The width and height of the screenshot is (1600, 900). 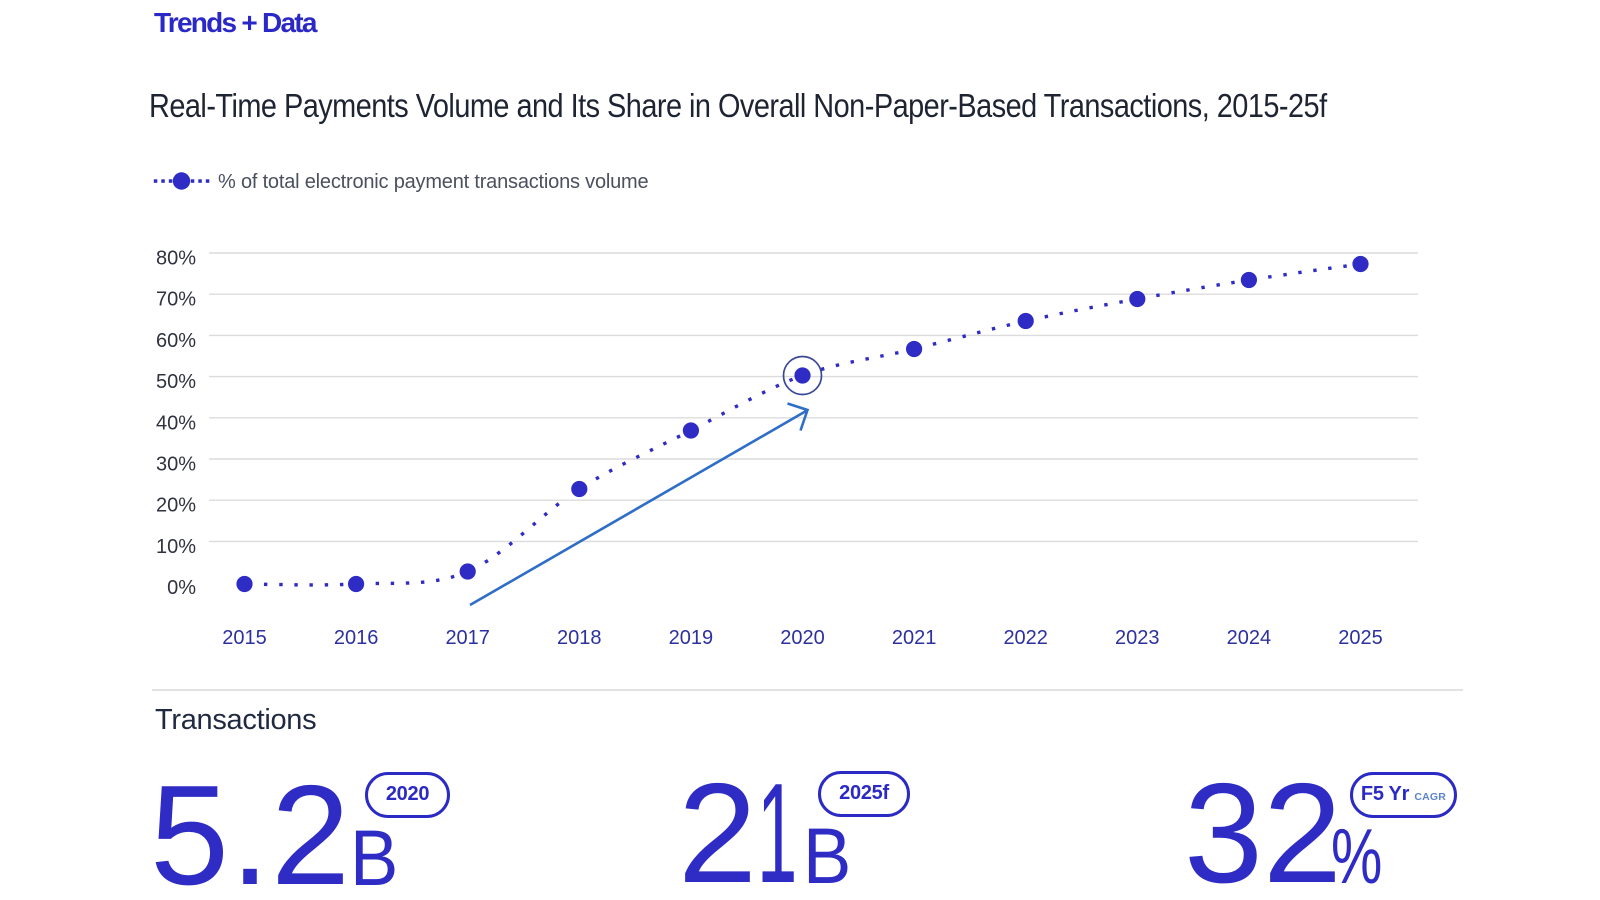 What do you see at coordinates (1249, 638) in the screenshot?
I see `svg-text: 2024` at bounding box center [1249, 638].